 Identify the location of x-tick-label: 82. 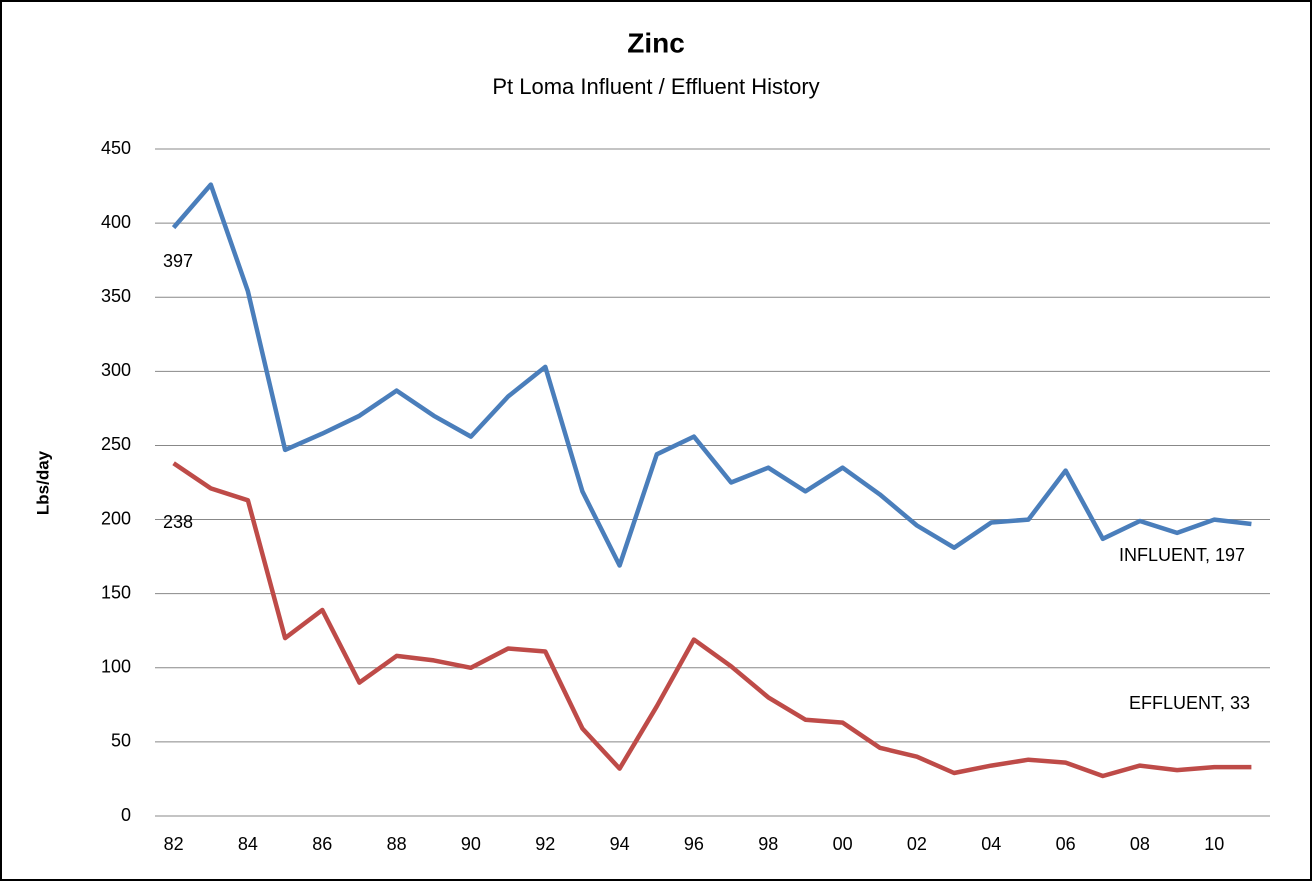
(174, 844).